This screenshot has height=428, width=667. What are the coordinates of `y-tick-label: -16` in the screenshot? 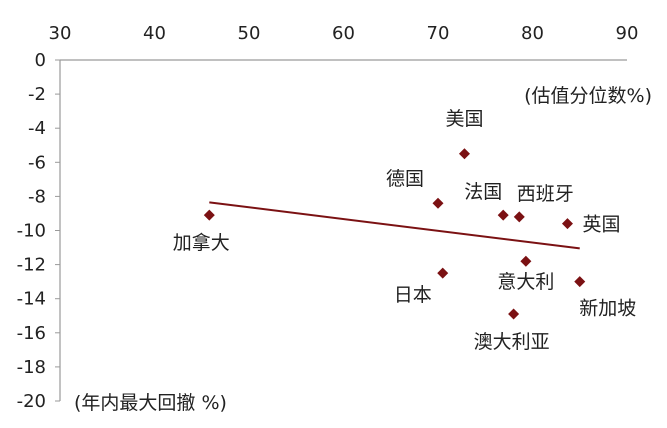 It's located at (31, 333).